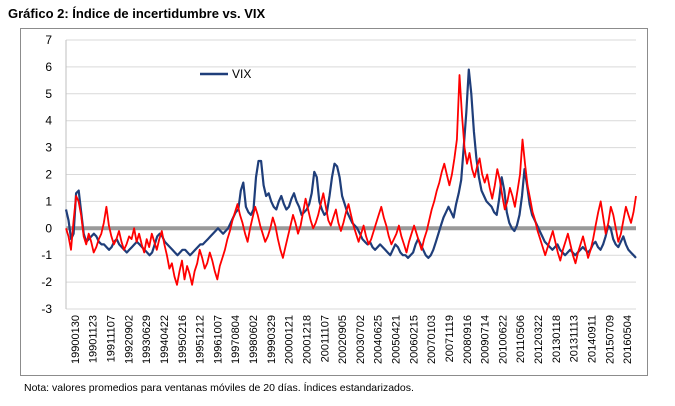 The width and height of the screenshot is (675, 406). Describe the element at coordinates (48, 148) in the screenshot. I see `y-tick-label: 3` at that location.